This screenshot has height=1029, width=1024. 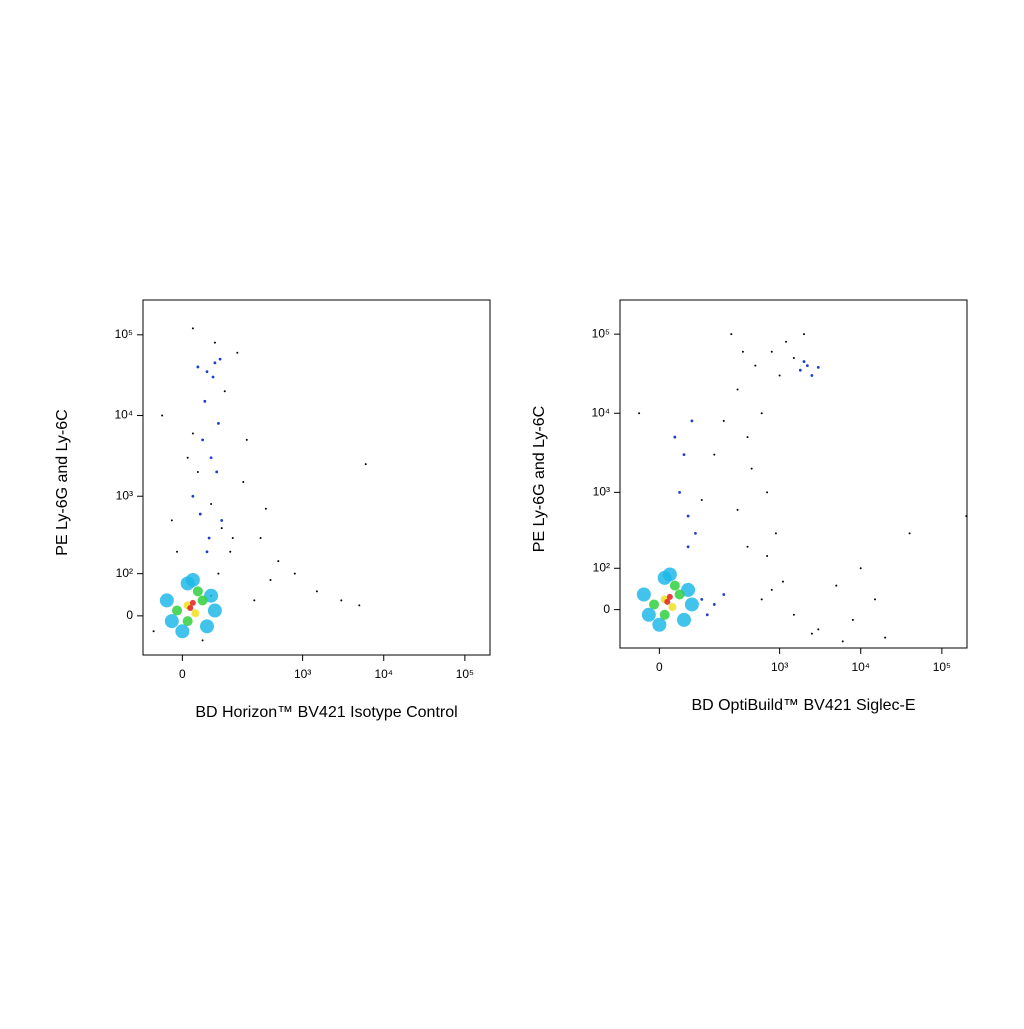 I want to click on x-tick-label: 10⁴, so click(x=383, y=674).